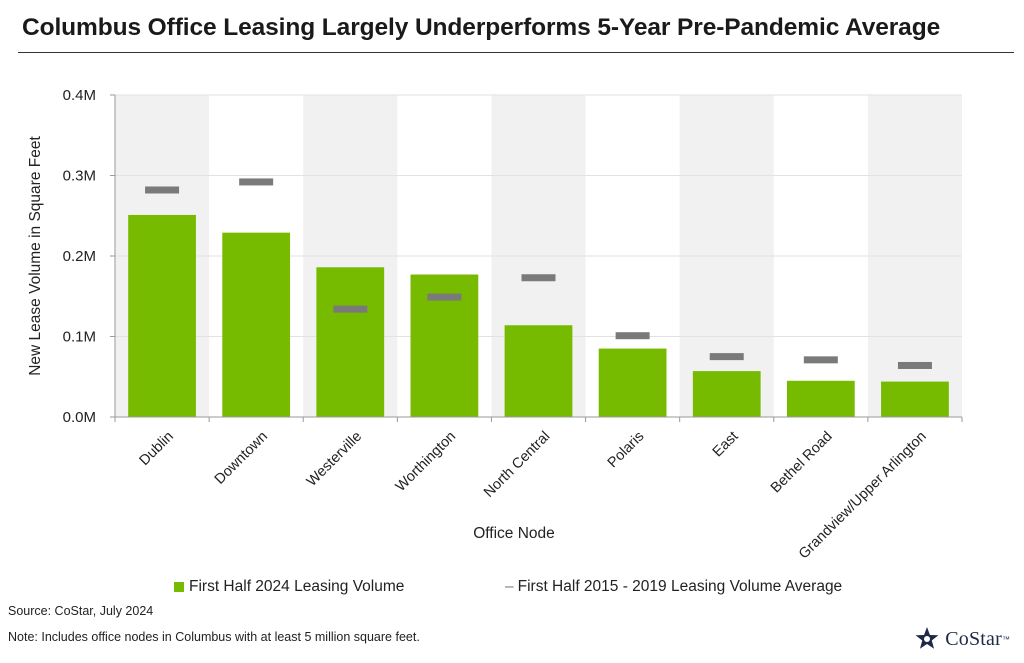 Image resolution: width=1024 pixels, height=663 pixels. I want to click on y-axis-label: New Lease Volume in Square Feet, so click(35, 256).